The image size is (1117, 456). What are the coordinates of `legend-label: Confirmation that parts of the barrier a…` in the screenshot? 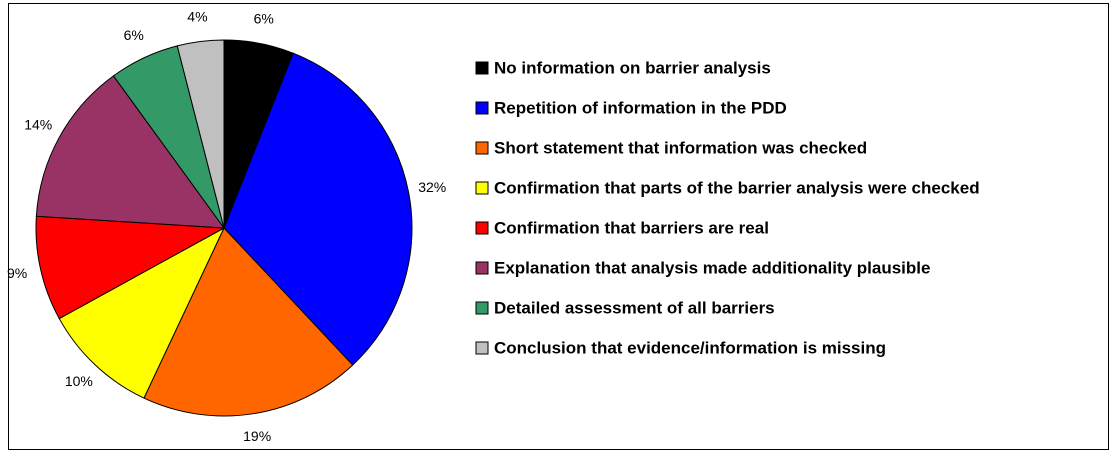 It's located at (737, 187).